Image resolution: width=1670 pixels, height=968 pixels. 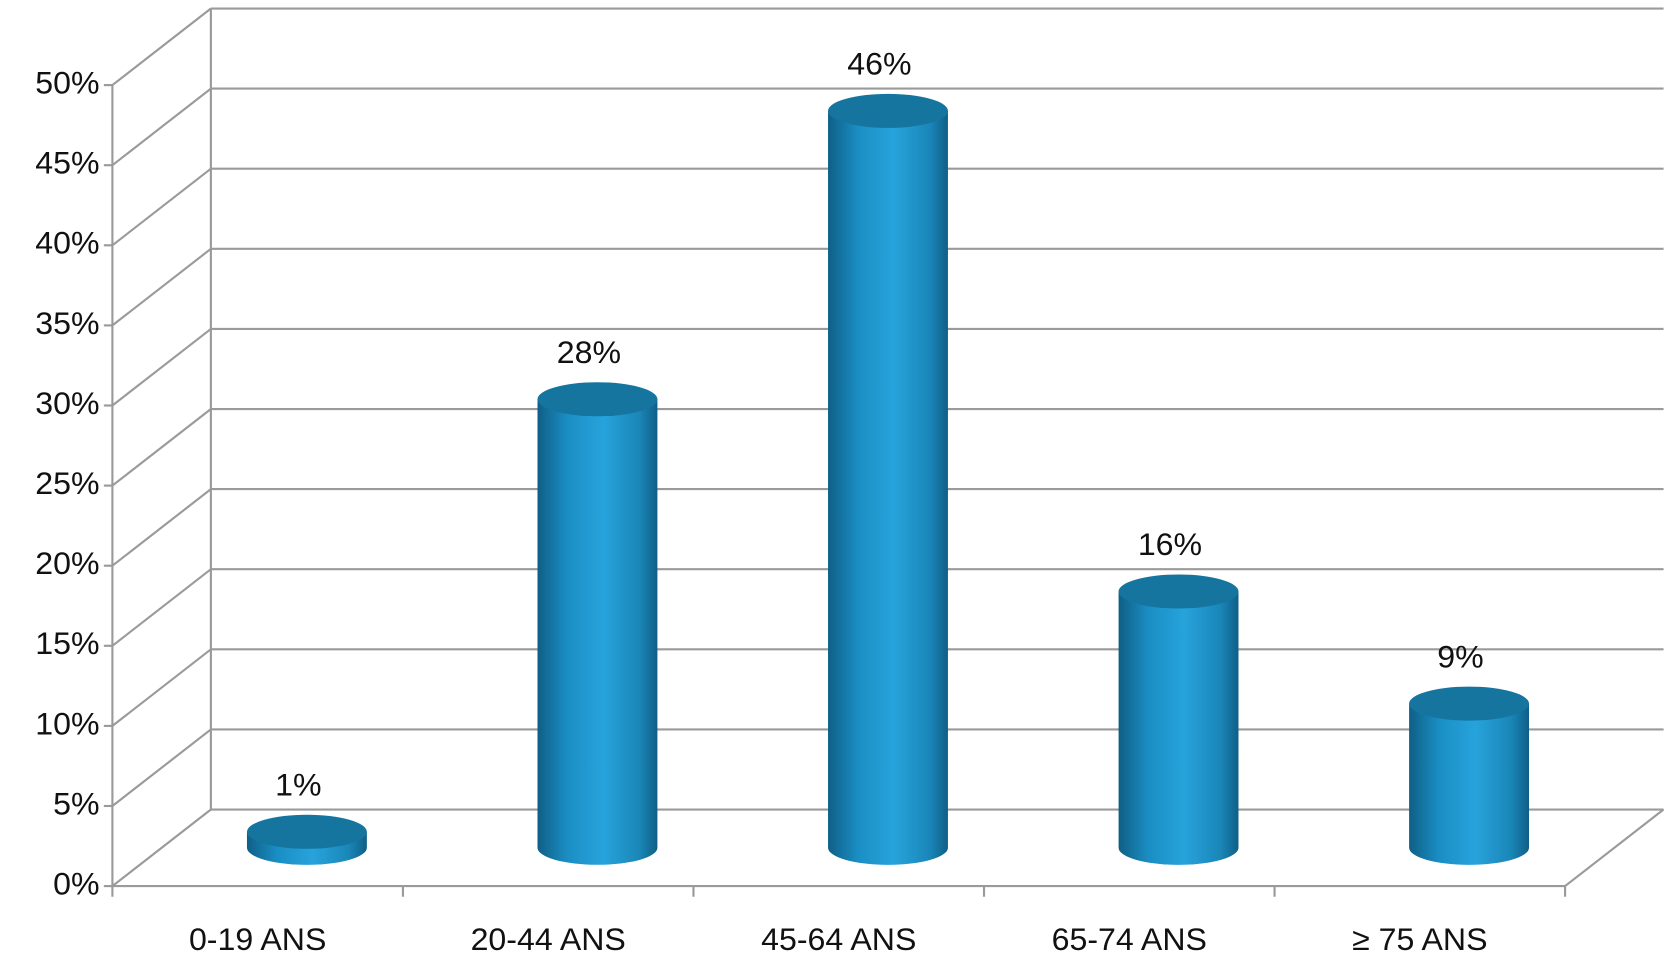 What do you see at coordinates (257, 939) in the screenshot?
I see `x-tick-label: 0-19 ANS` at bounding box center [257, 939].